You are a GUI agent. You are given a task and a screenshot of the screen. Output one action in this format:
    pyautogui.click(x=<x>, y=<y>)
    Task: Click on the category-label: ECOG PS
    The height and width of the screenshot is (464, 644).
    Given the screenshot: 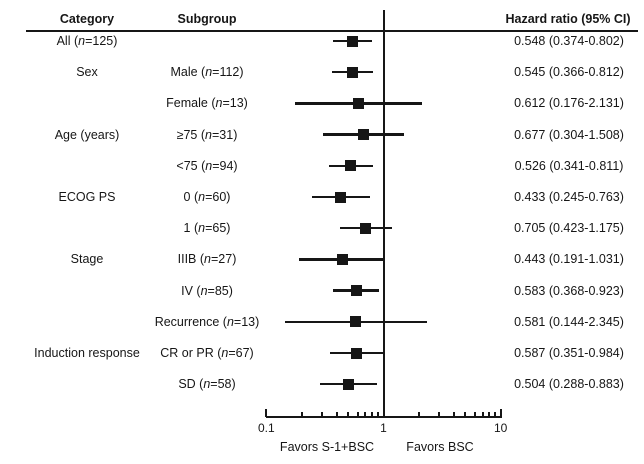 What is the action you would take?
    pyautogui.click(x=87, y=197)
    